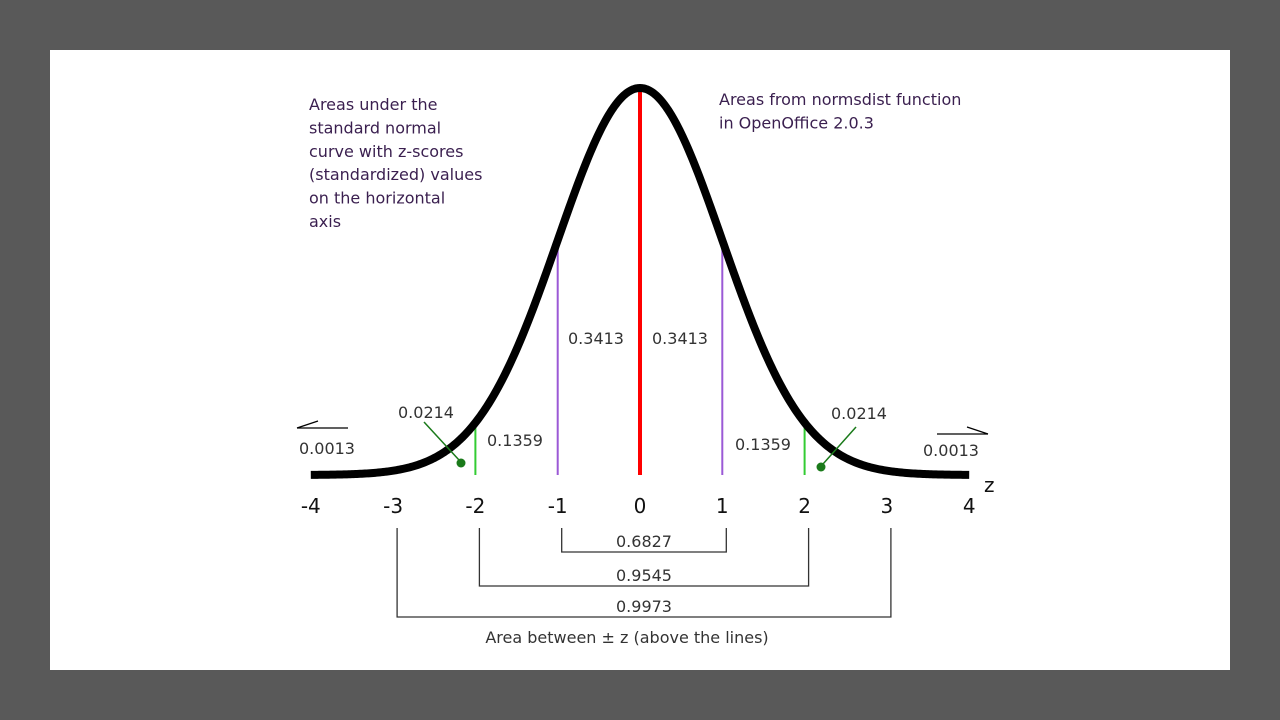 The image size is (1280, 720). I want to click on x-tick-label: -1, so click(558, 506).